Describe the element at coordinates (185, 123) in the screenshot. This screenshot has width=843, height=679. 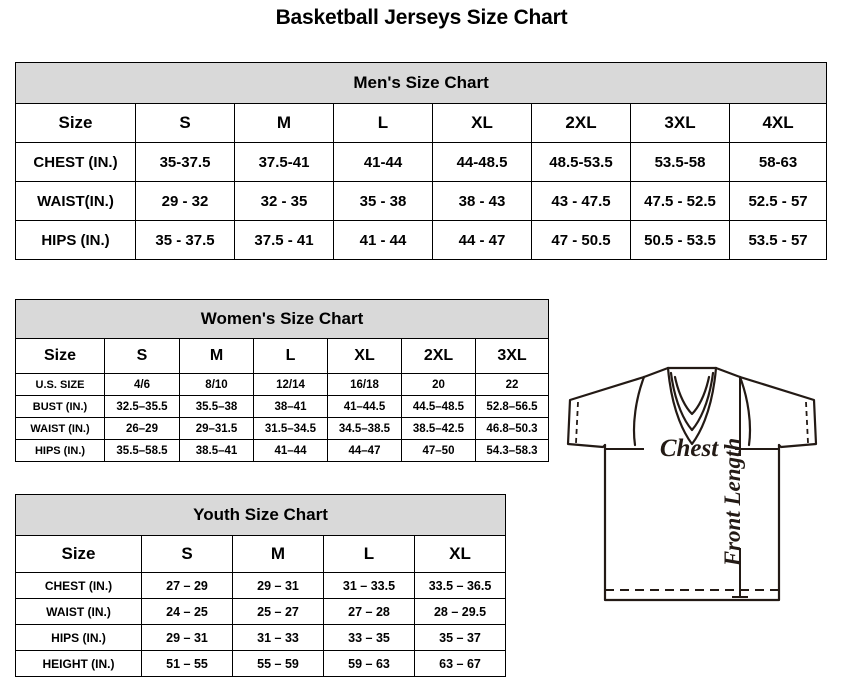
I see `mens-col-header-s: S` at that location.